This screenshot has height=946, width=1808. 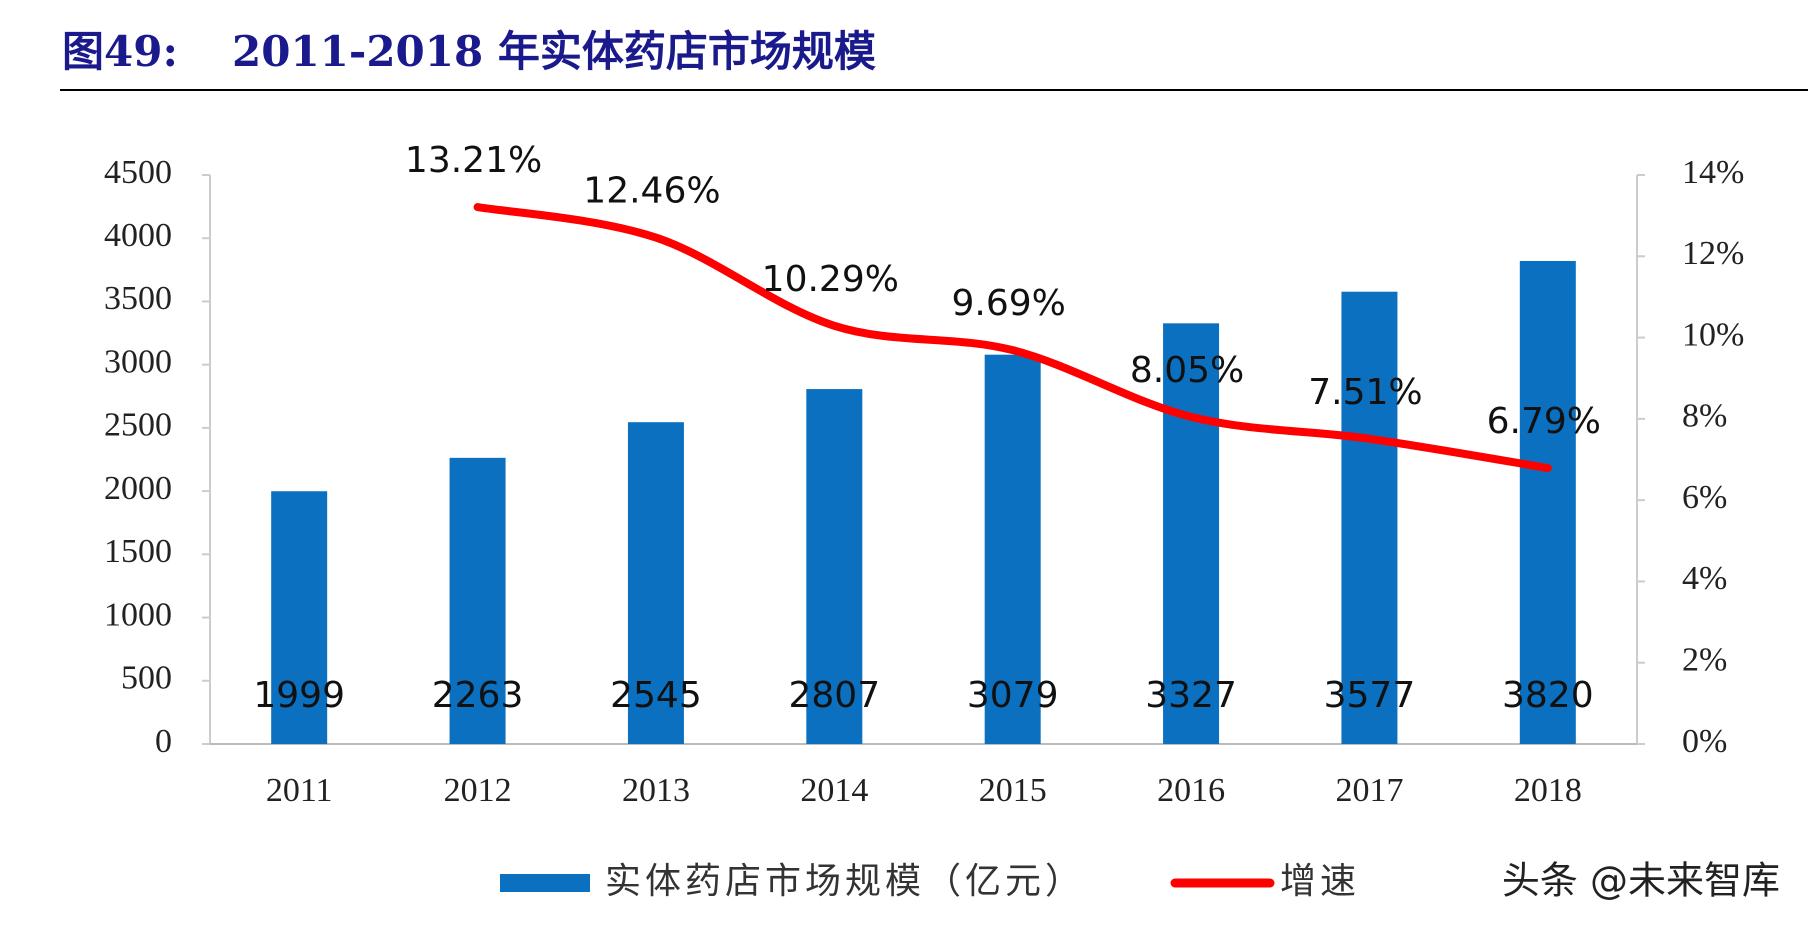 I want to click on line-value-label: 13.21%, so click(x=473, y=160).